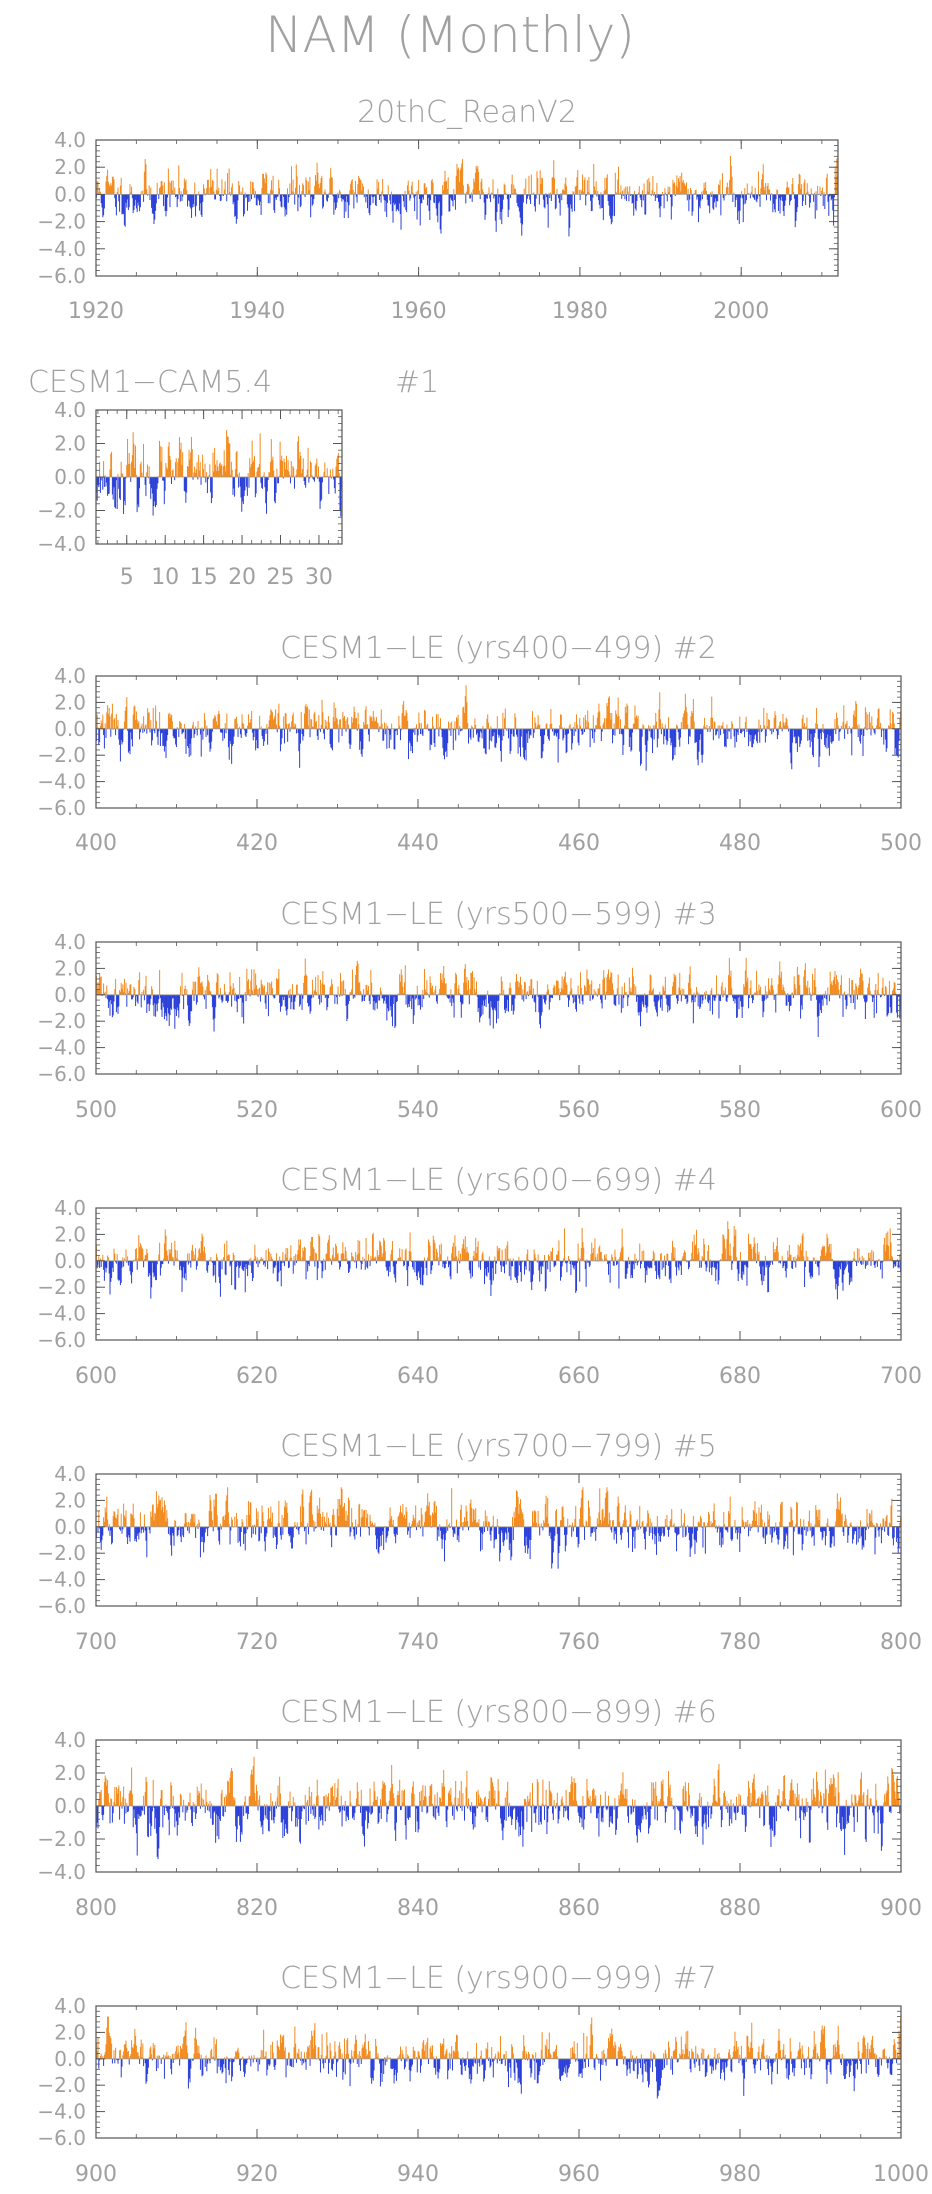 This screenshot has height=2194, width=932. What do you see at coordinates (418, 1110) in the screenshot?
I see `x-tick-label: 540` at bounding box center [418, 1110].